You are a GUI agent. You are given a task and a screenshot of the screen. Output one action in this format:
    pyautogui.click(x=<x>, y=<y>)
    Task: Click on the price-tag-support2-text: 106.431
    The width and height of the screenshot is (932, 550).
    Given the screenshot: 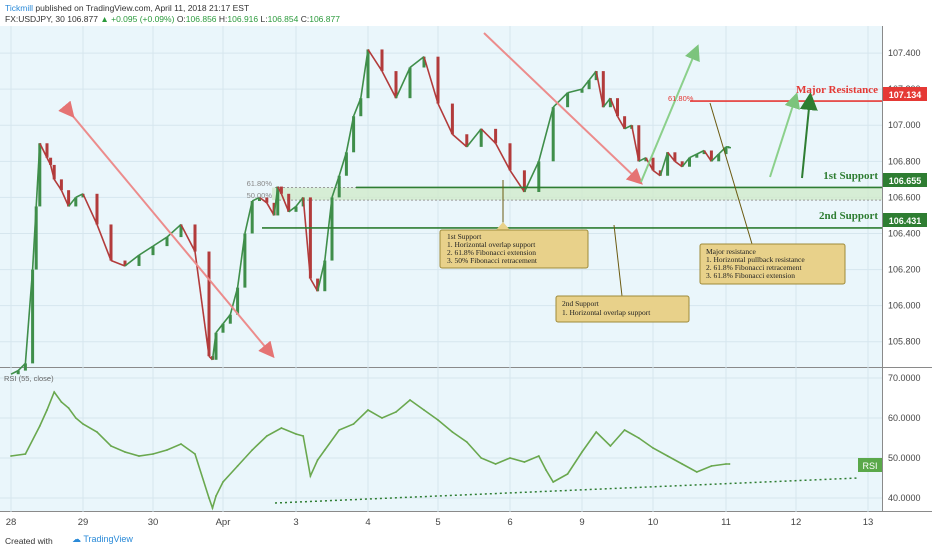 What is the action you would take?
    pyautogui.click(x=905, y=221)
    